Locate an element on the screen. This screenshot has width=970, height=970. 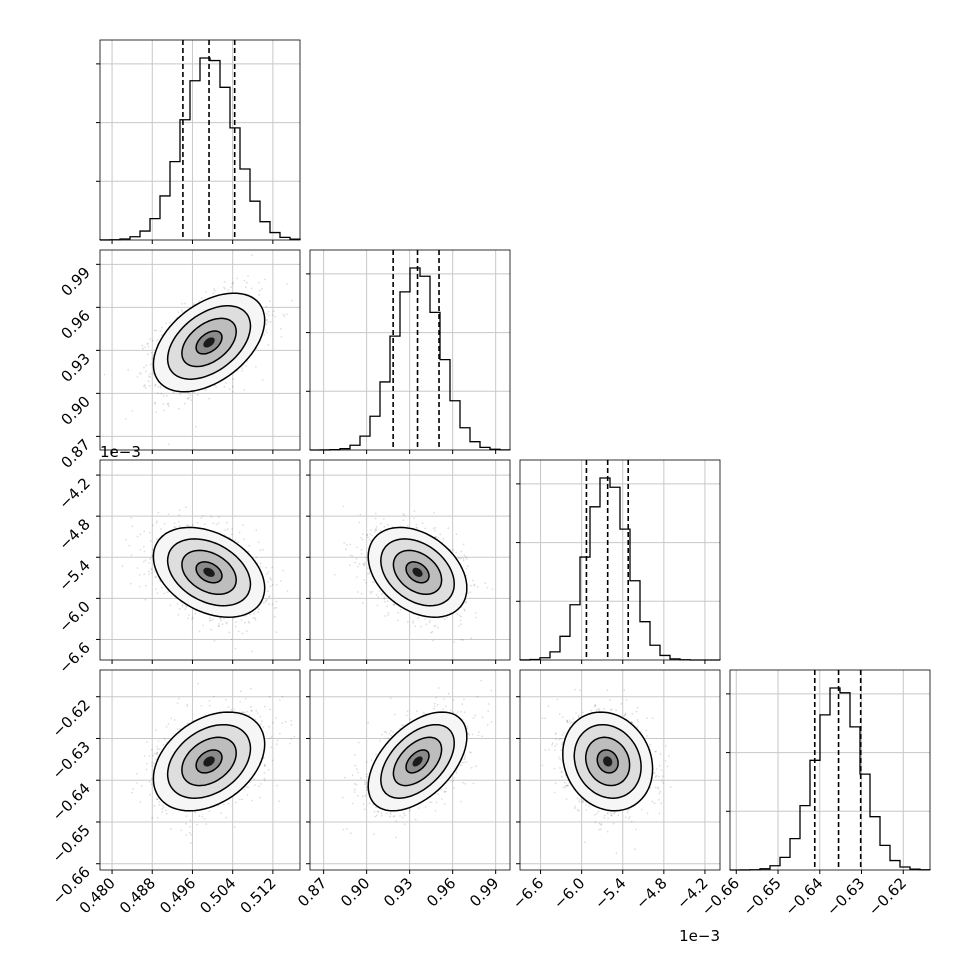
density-peak is located at coordinates (209, 342).